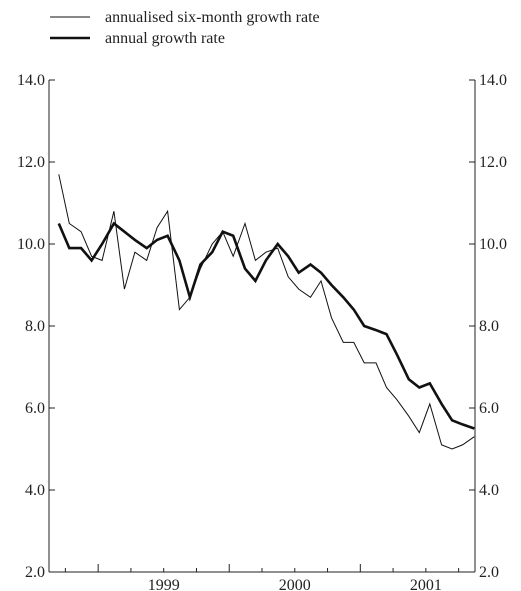 Image resolution: width=521 pixels, height=591 pixels. Describe the element at coordinates (212, 17) in the screenshot. I see `legend-label: annualised six-month growth rate` at that location.